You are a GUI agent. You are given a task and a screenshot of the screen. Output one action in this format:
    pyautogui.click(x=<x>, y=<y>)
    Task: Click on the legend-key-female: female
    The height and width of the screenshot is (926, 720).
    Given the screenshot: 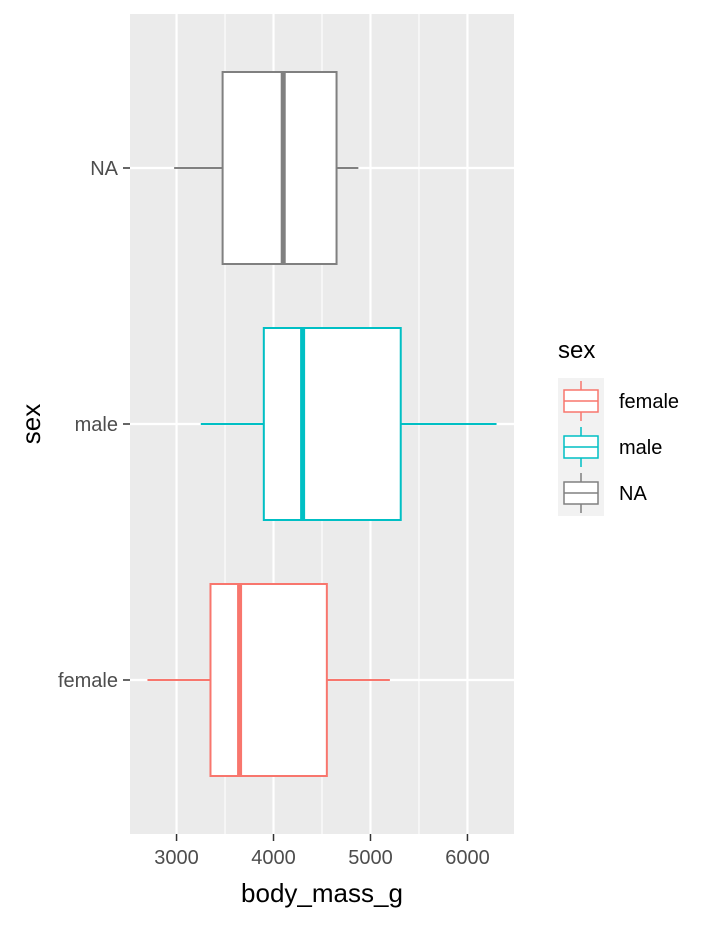 What is the action you would take?
    pyautogui.click(x=621, y=401)
    